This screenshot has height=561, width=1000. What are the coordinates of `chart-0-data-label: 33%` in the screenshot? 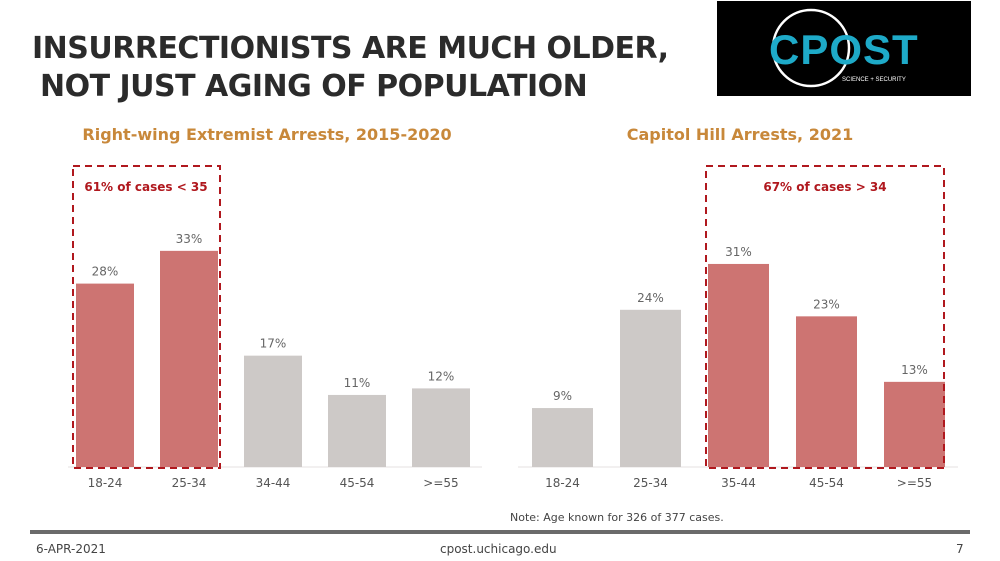 It's located at (189, 239).